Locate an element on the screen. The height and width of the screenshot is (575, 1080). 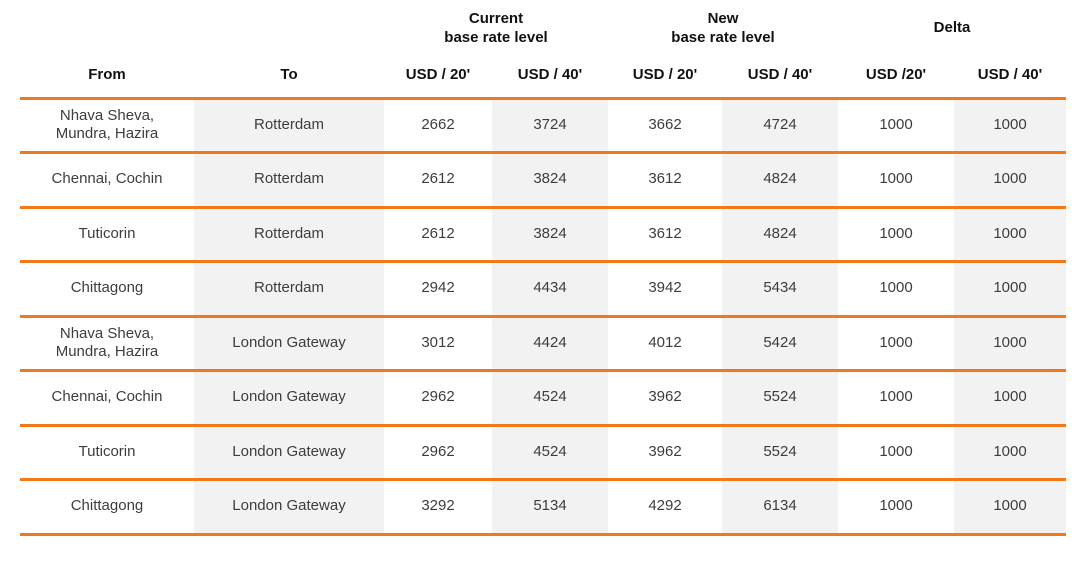
cell-new-usd20: 3662 is located at coordinates (665, 125).